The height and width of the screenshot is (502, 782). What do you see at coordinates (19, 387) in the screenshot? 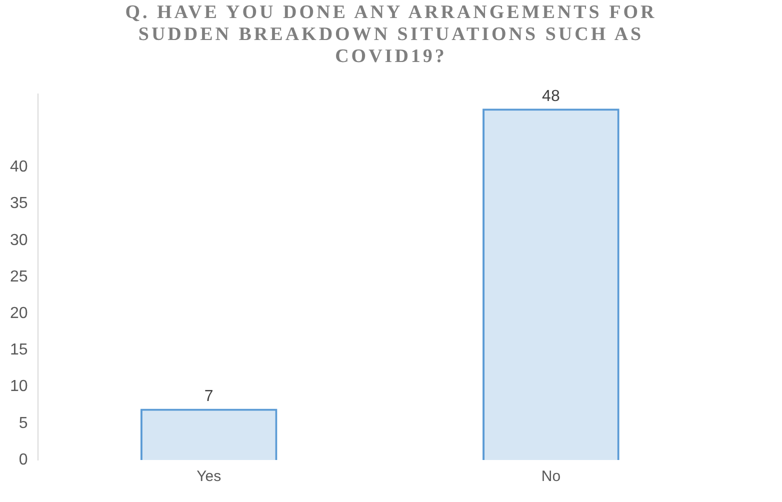
I see `y-tick-label: 10` at bounding box center [19, 387].